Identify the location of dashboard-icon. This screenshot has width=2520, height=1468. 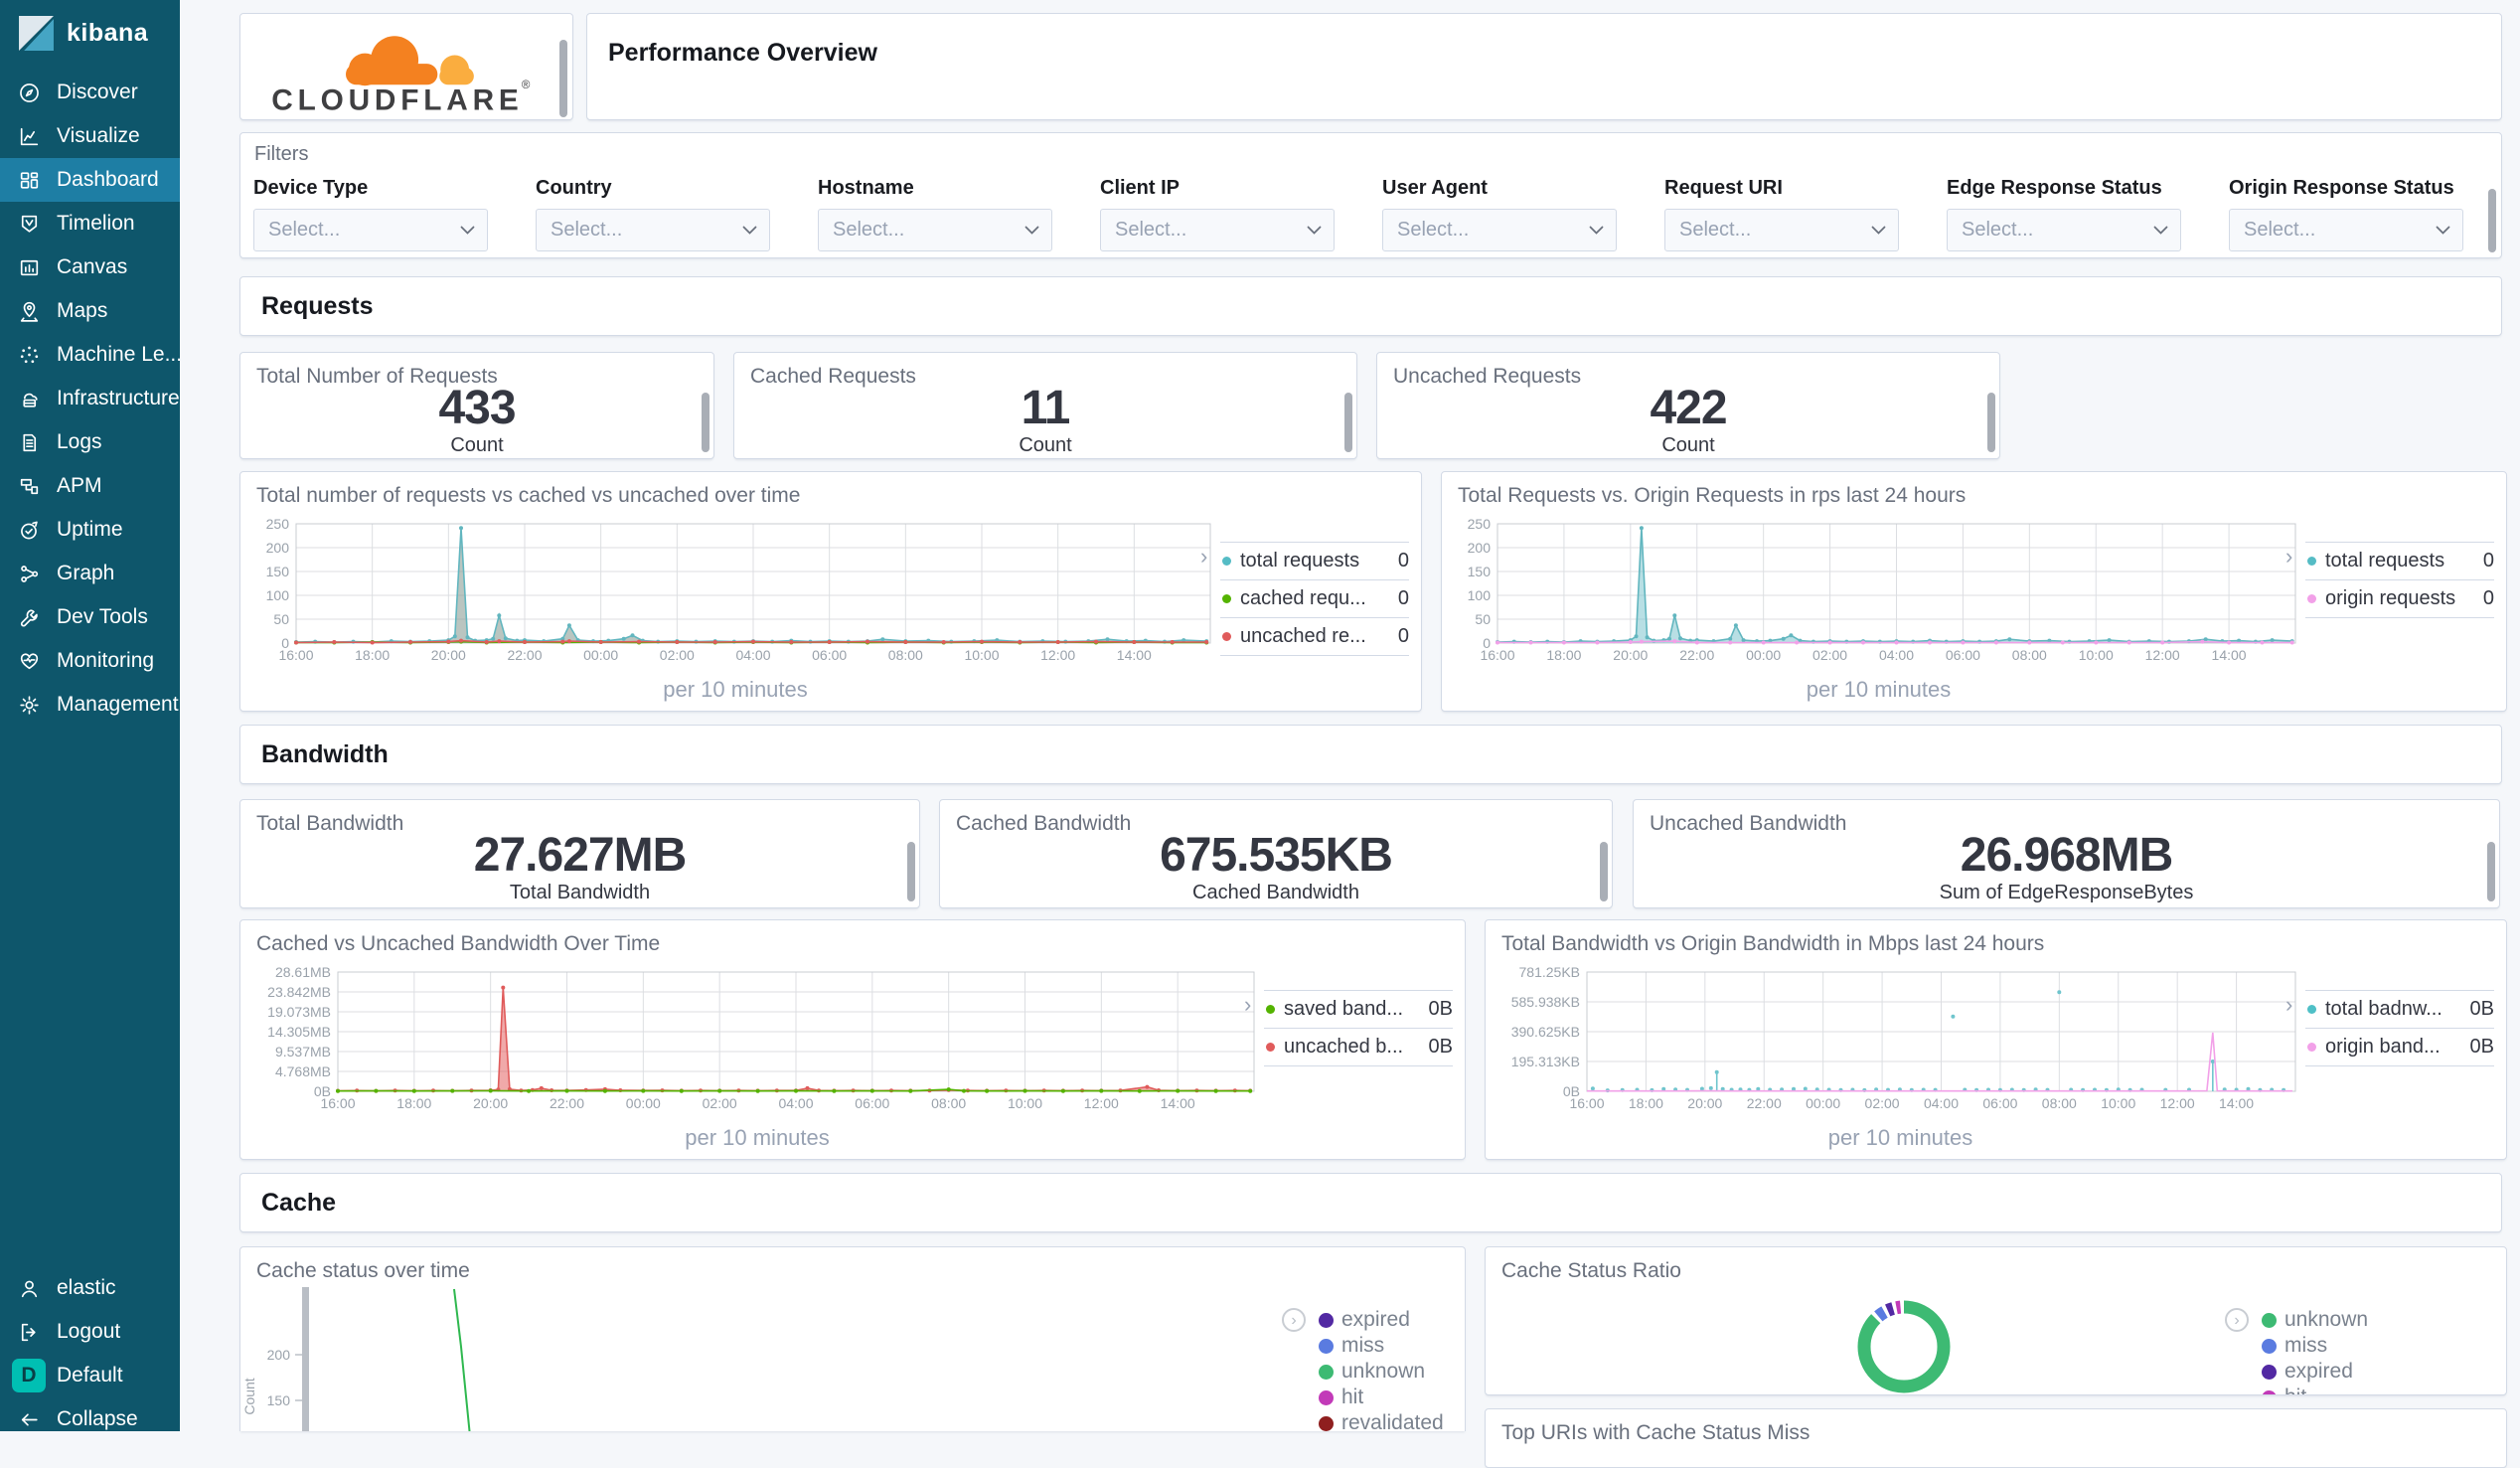
(29, 180).